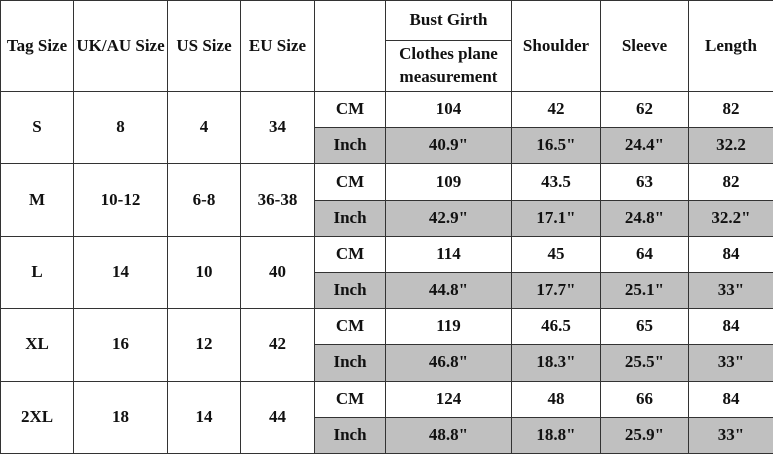 This screenshot has height=454, width=773. I want to click on header-cell: UK/AU Size, so click(120, 46).